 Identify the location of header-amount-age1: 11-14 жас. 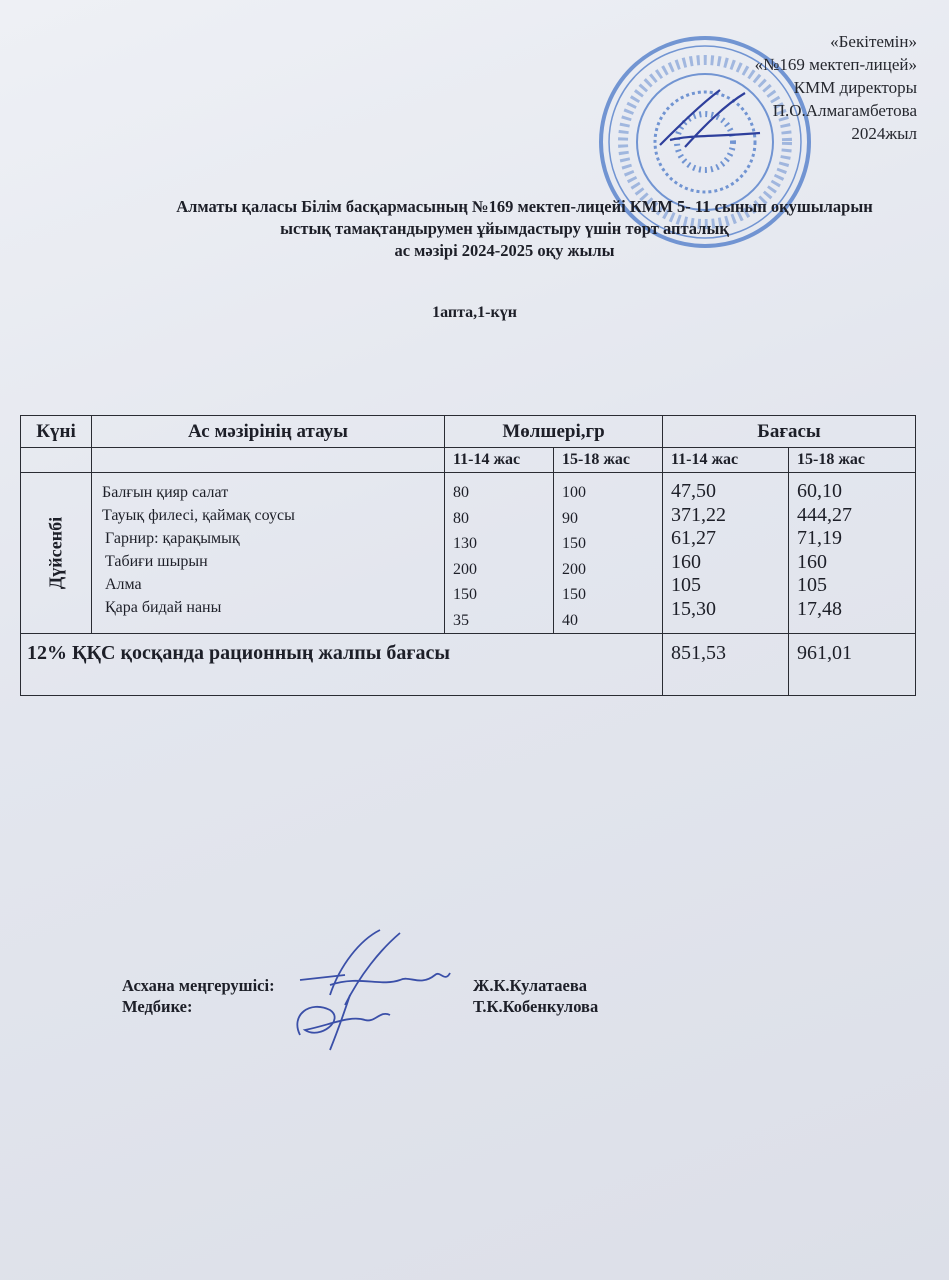
(499, 460).